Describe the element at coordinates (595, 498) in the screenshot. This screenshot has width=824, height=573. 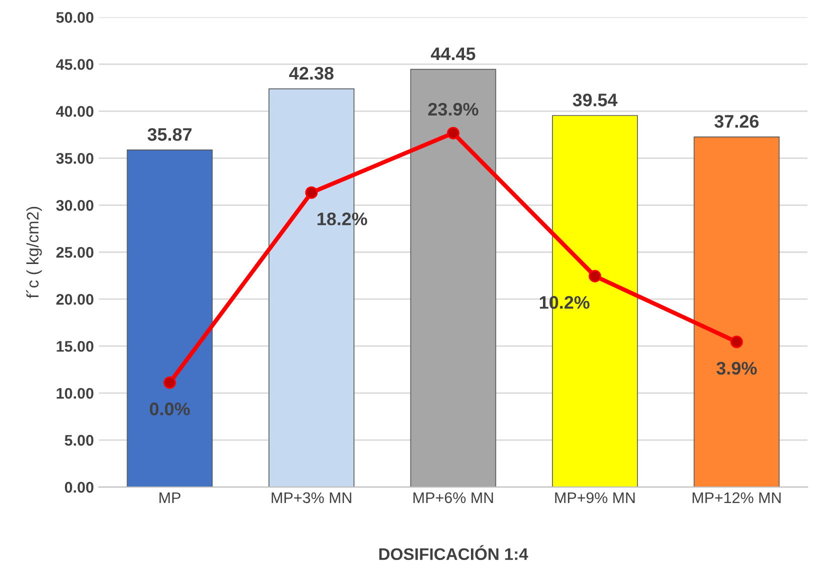
I see `x-tick-label: MP+9% MN` at that location.